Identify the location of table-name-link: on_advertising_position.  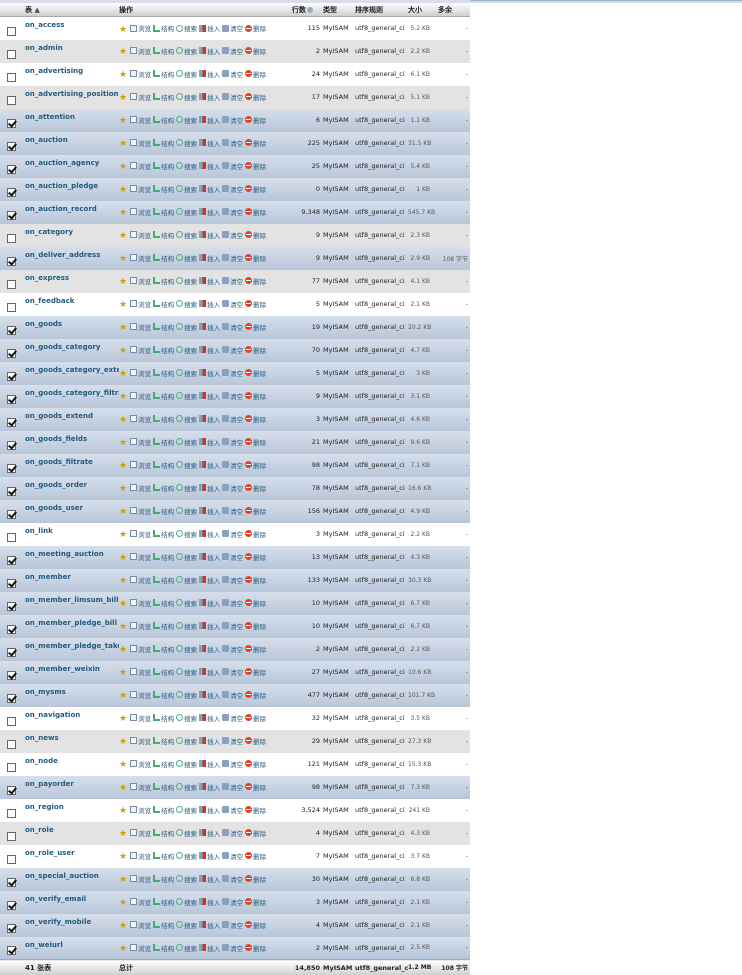
(72, 97).